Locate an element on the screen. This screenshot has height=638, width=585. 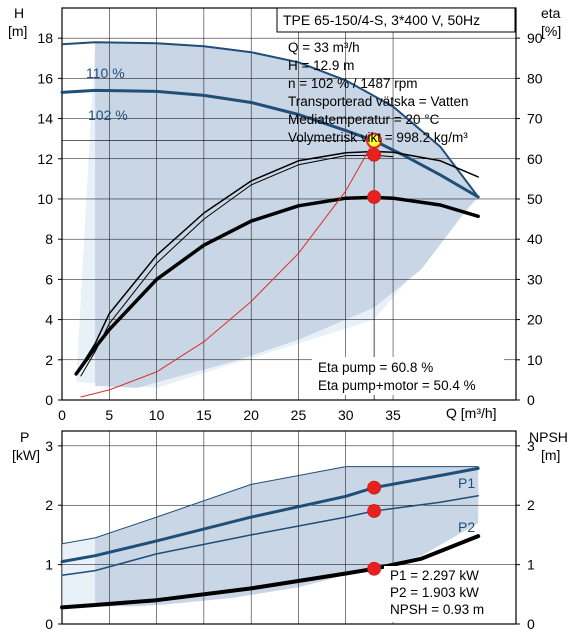
h-tick-label: 12 is located at coordinates (45, 159).